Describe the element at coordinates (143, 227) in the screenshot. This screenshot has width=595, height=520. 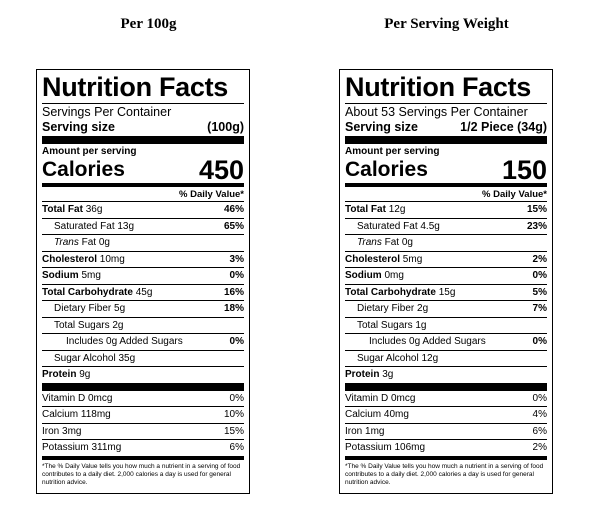
I see `nutrient-row-saturated-fat: Saturated Fat 13g 65%` at that location.